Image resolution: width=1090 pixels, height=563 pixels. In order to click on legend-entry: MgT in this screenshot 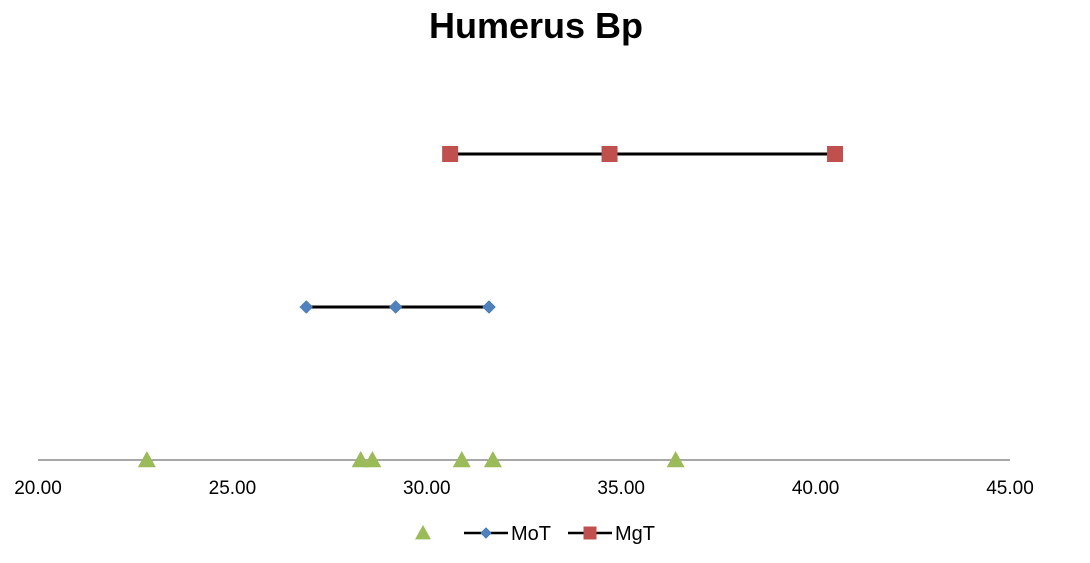, I will do `click(611, 534)`.